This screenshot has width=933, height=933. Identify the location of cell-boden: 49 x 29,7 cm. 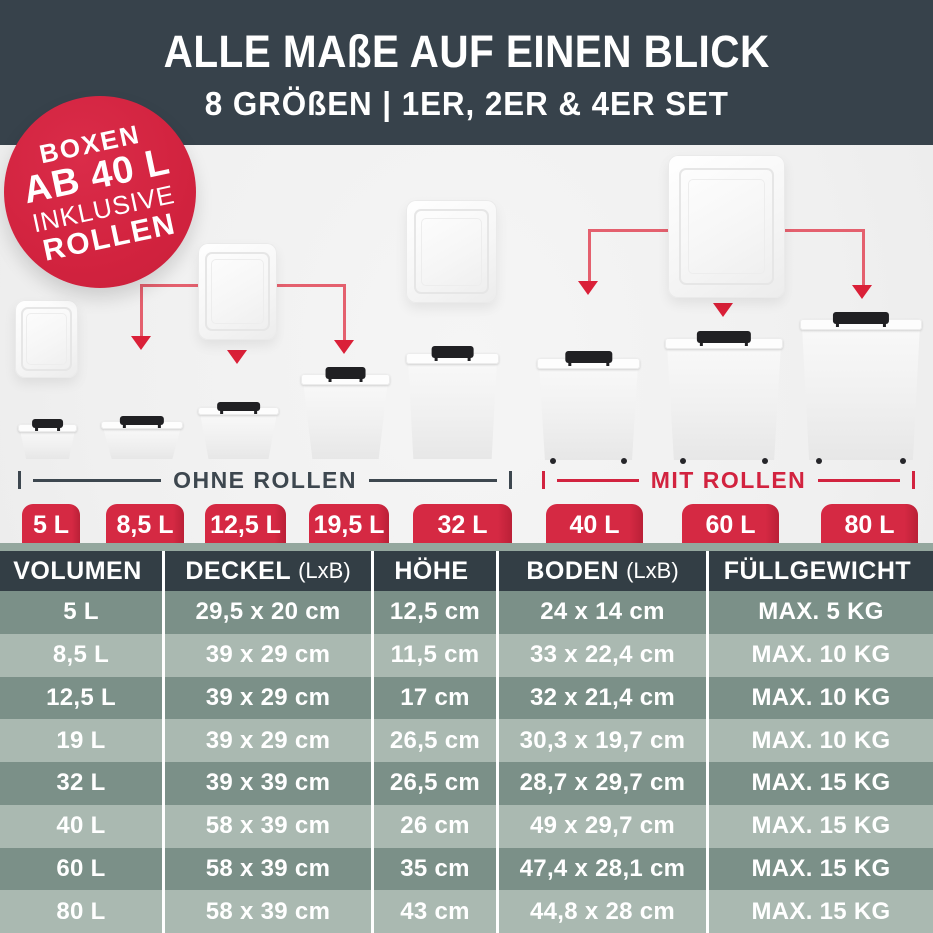
(604, 826).